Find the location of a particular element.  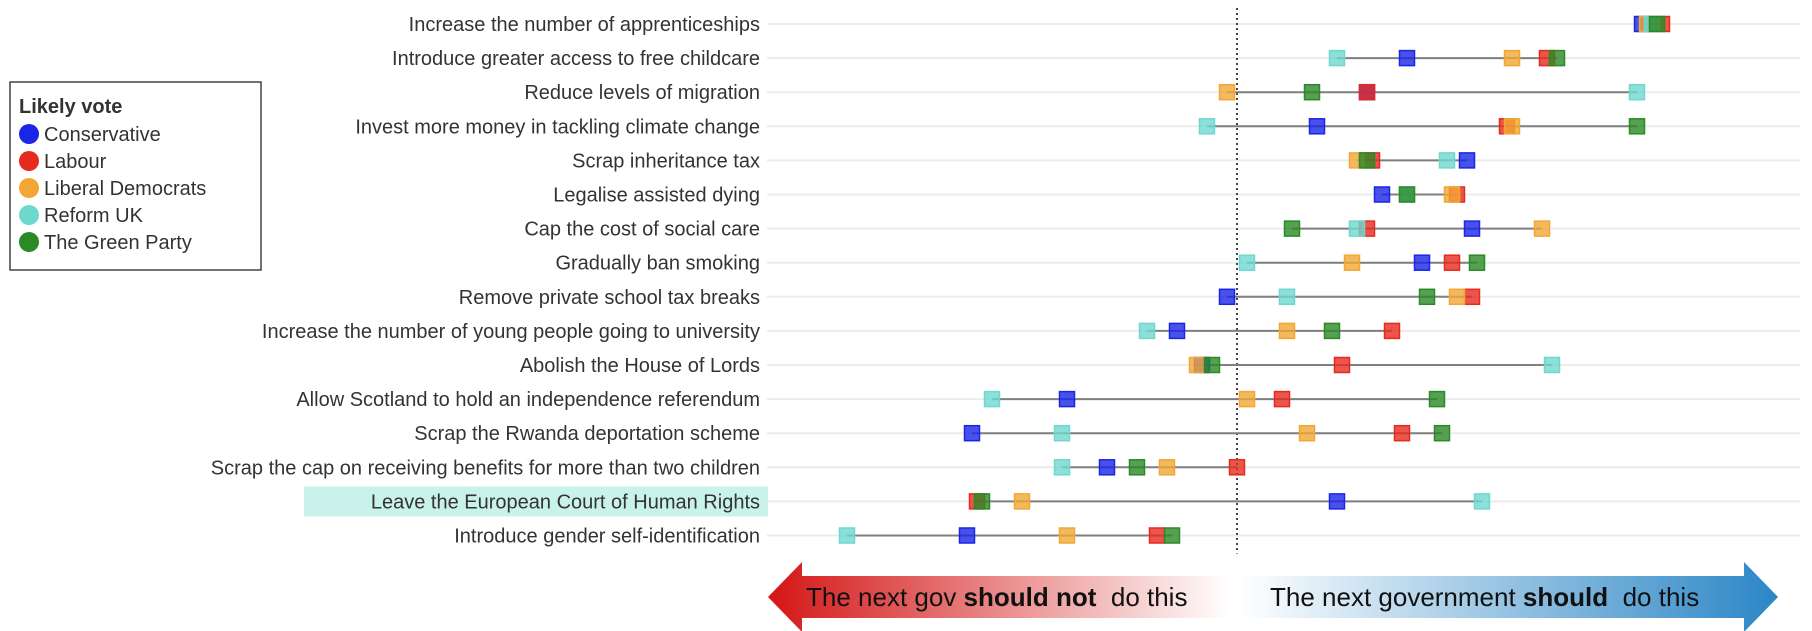

row-label: Cap the cost of social care is located at coordinates (642, 230).